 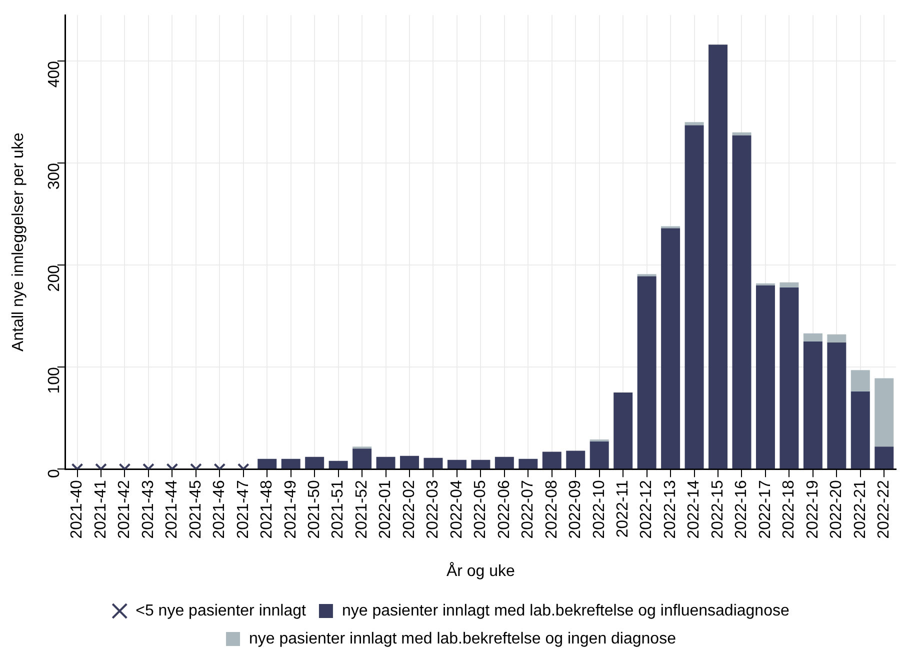 I want to click on x-tick-label: 2022-03, so click(x=433, y=509).